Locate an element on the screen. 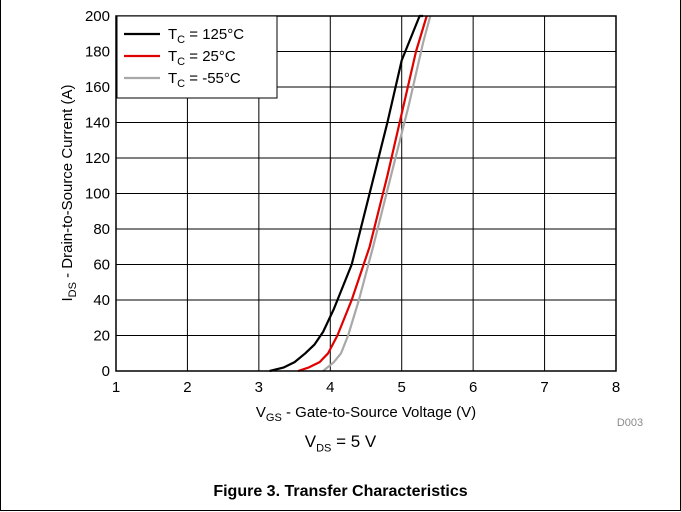 The image size is (681, 512). figure-caption: Figure 3. Transfer Characteristics is located at coordinates (340, 491).